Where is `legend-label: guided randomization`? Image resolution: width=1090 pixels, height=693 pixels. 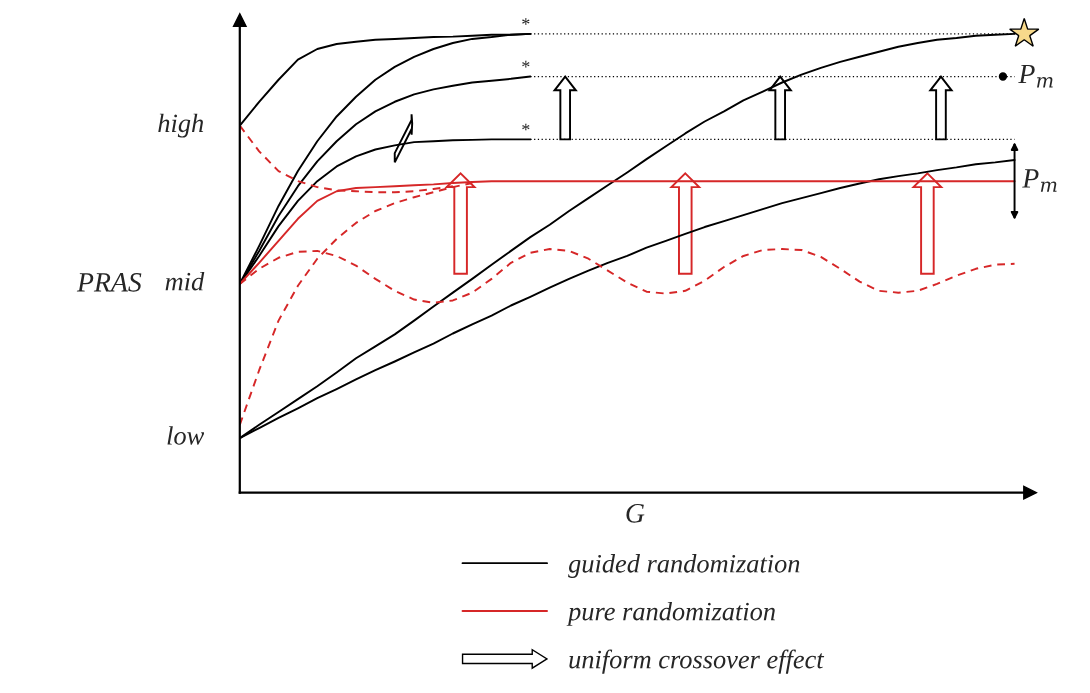
legend-label: guided randomization is located at coordinates (684, 566).